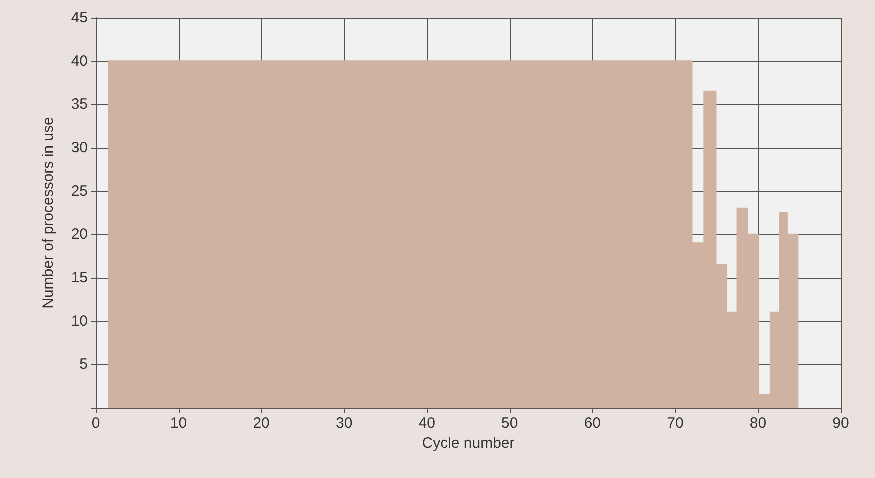  Describe the element at coordinates (79, 18) in the screenshot. I see `y-tick-label: 45` at that location.